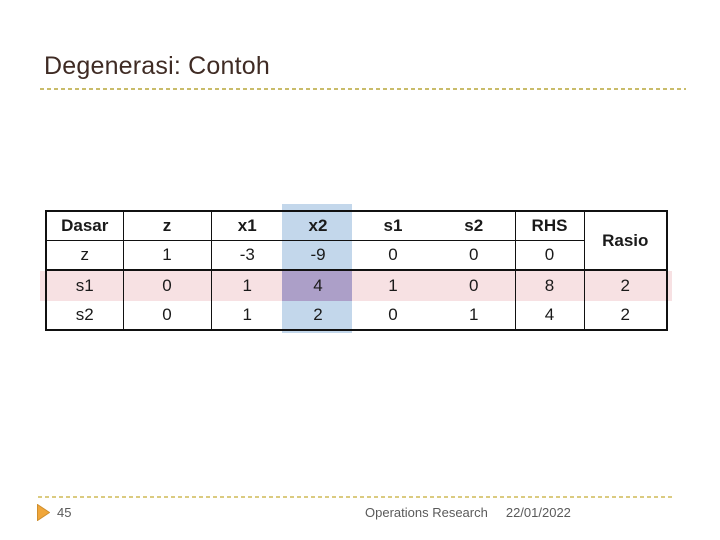 The width and height of the screenshot is (720, 540). I want to click on cell-s2-x2: 2, so click(318, 314).